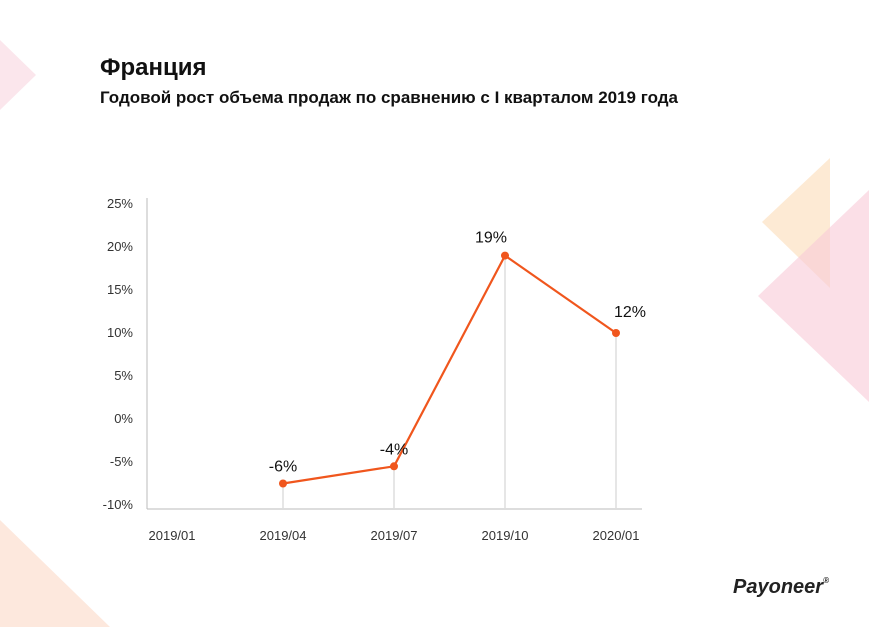 This screenshot has height=627, width=869. What do you see at coordinates (630, 312) in the screenshot?
I see `data-label: 12%` at bounding box center [630, 312].